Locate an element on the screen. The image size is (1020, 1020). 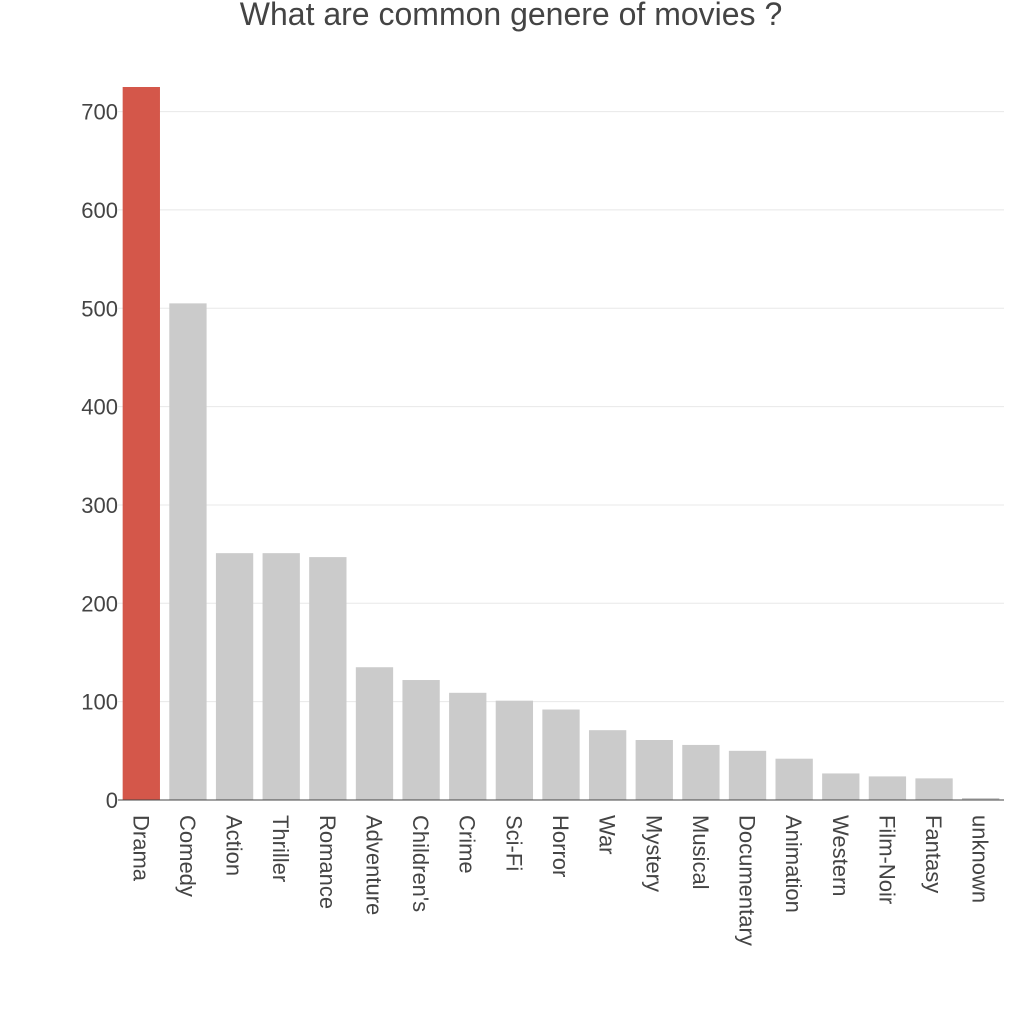
bar-mystery is located at coordinates (654, 770).